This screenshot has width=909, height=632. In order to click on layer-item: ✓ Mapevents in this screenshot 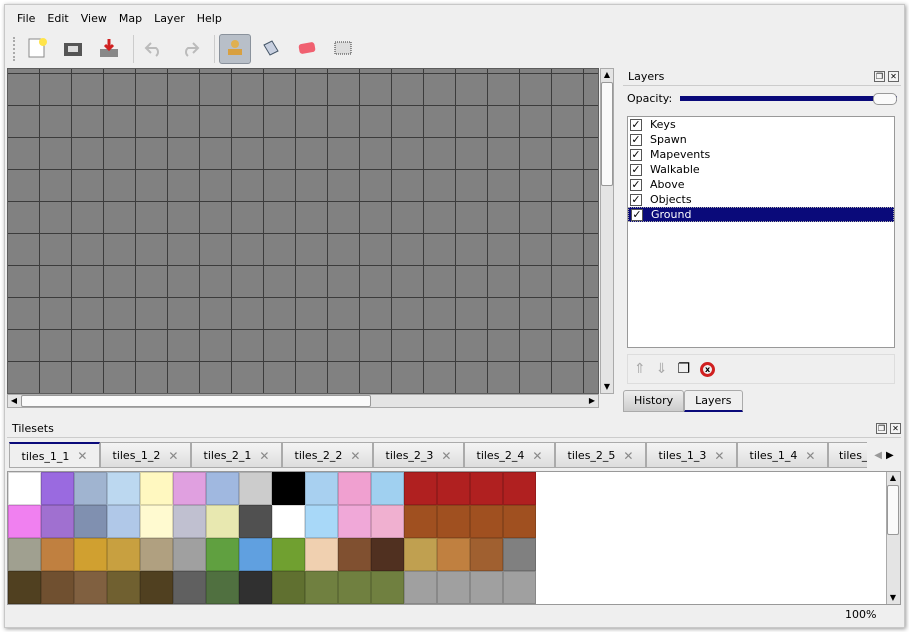, I will do `click(761, 154)`.